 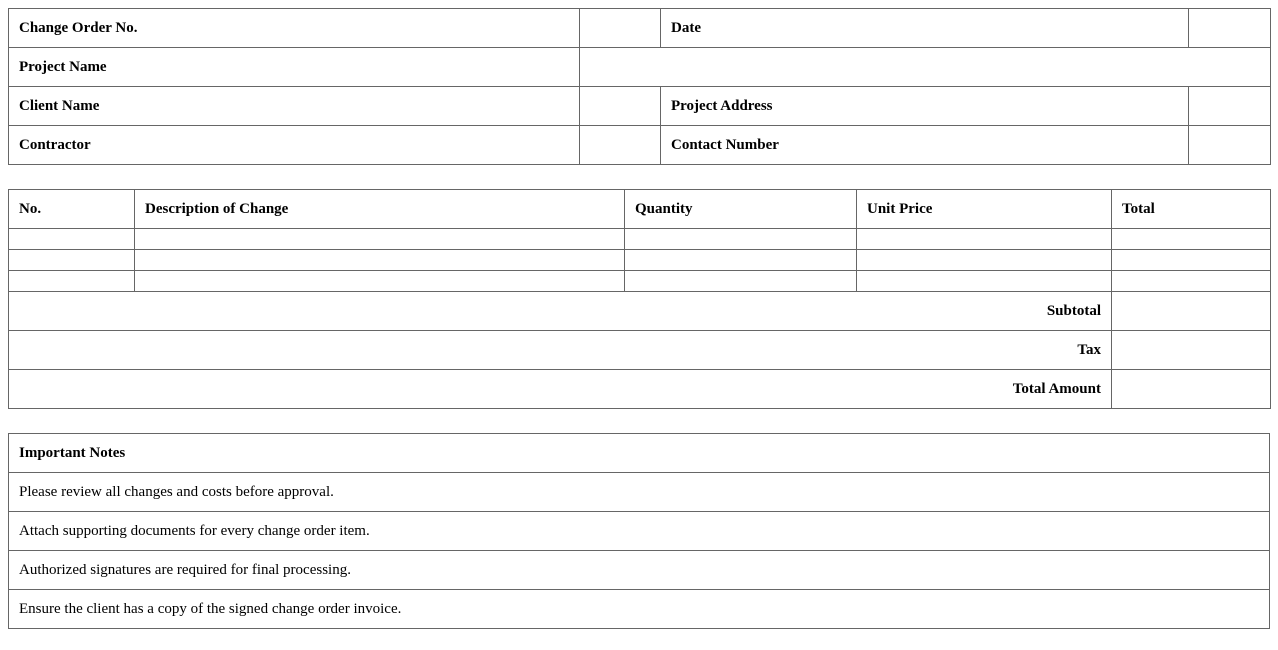 I want to click on date-label: Date, so click(x=924, y=28).